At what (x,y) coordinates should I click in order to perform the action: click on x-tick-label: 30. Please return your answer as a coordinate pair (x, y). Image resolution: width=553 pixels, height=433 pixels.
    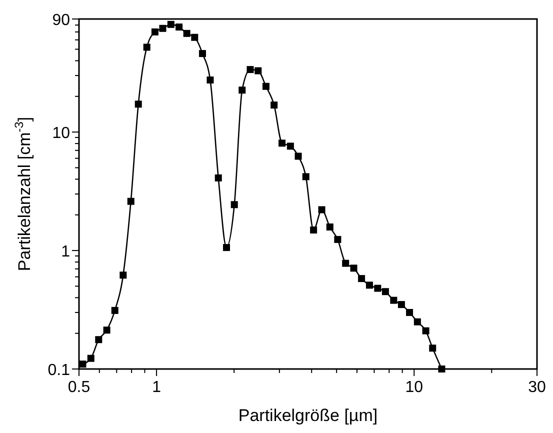
    Looking at the image, I should click on (537, 387).